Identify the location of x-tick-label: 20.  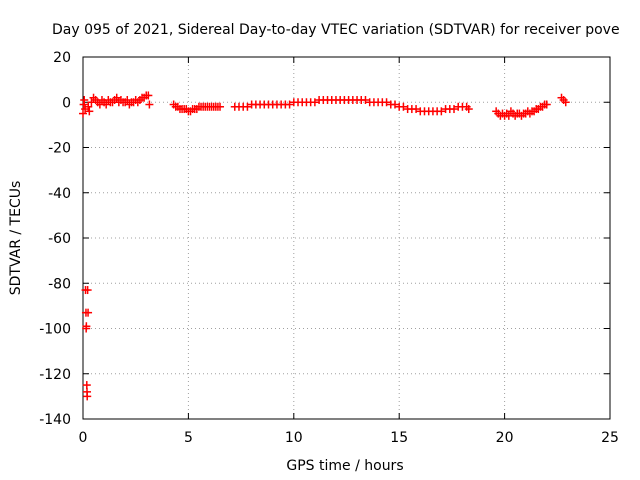
(505, 438).